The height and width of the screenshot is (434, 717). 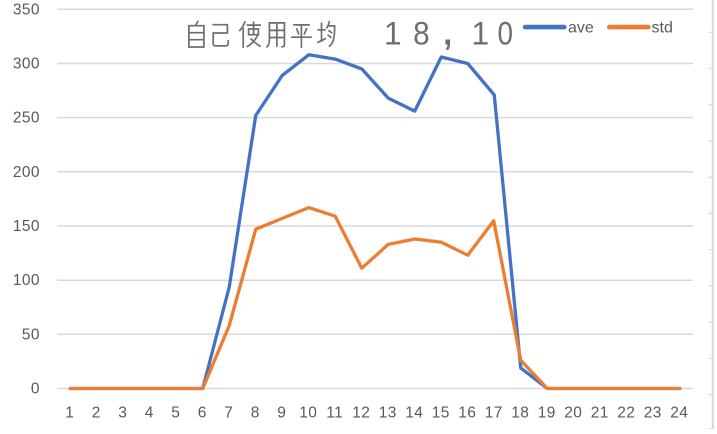 What do you see at coordinates (573, 413) in the screenshot?
I see `svg-text: 20` at bounding box center [573, 413].